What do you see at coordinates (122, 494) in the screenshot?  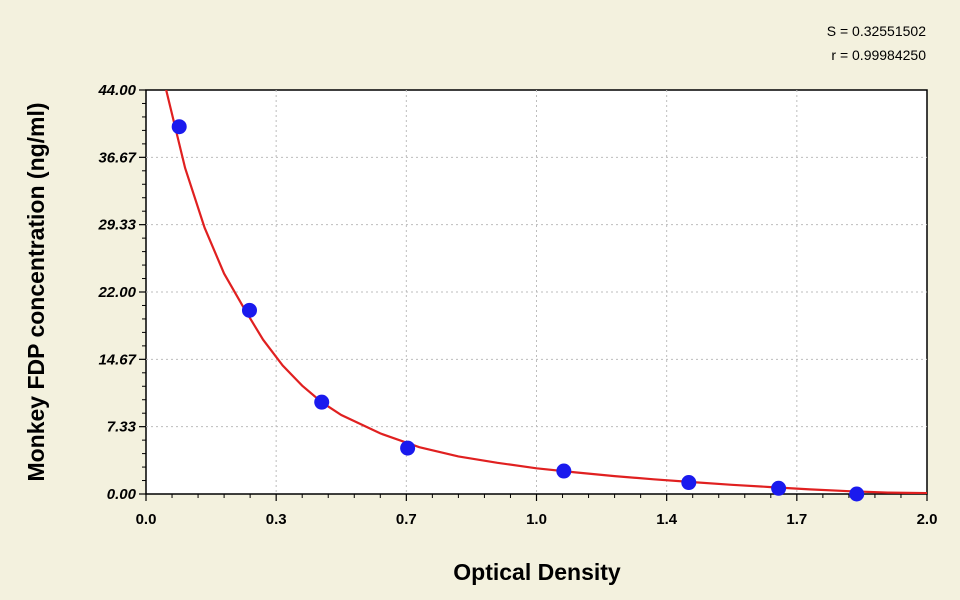 I see `y-tick-label: 0.00` at bounding box center [122, 494].